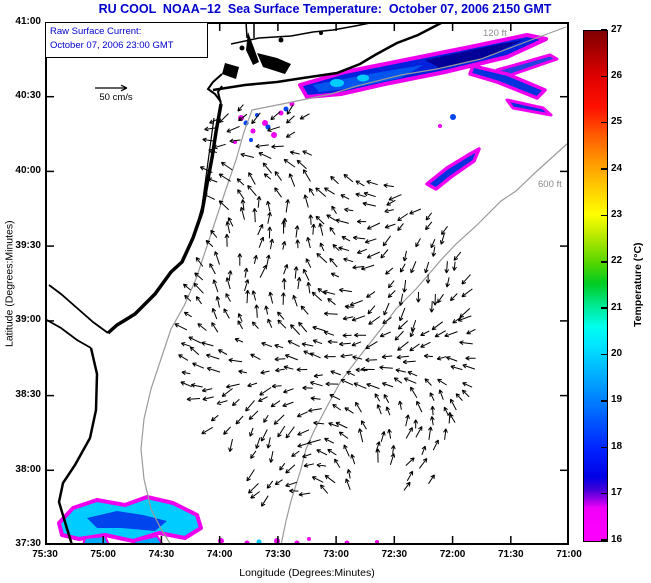  Describe the element at coordinates (161, 554) in the screenshot. I see `x-tick-label: 74:30` at that location.